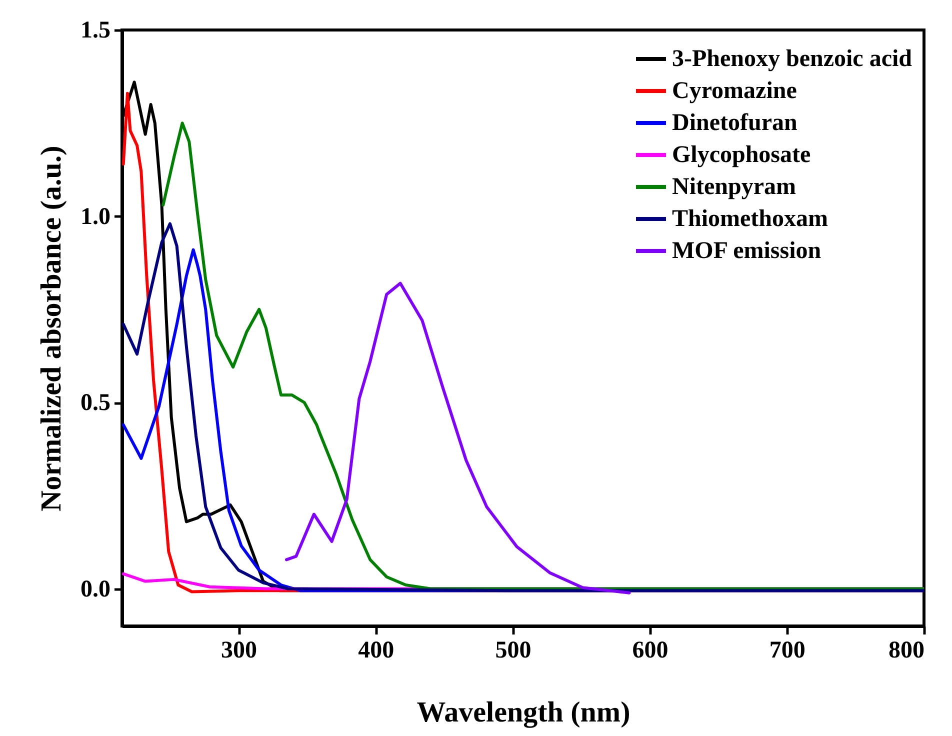 This screenshot has height=736, width=952. What do you see at coordinates (239, 651) in the screenshot?
I see `x-tick-label: 300` at bounding box center [239, 651].